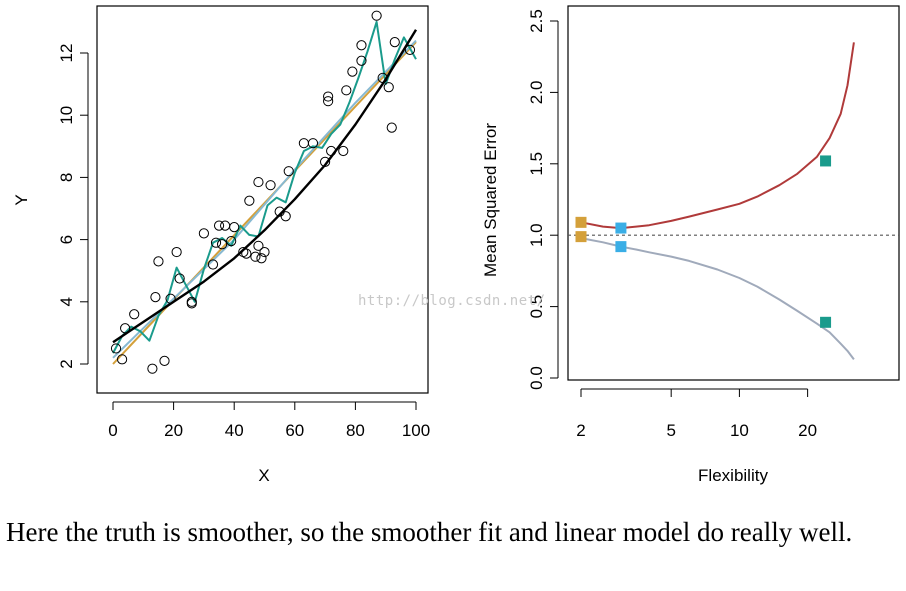 The image size is (906, 591). What do you see at coordinates (536, 21) in the screenshot?
I see `right-y-tick-label: 2.5` at bounding box center [536, 21].